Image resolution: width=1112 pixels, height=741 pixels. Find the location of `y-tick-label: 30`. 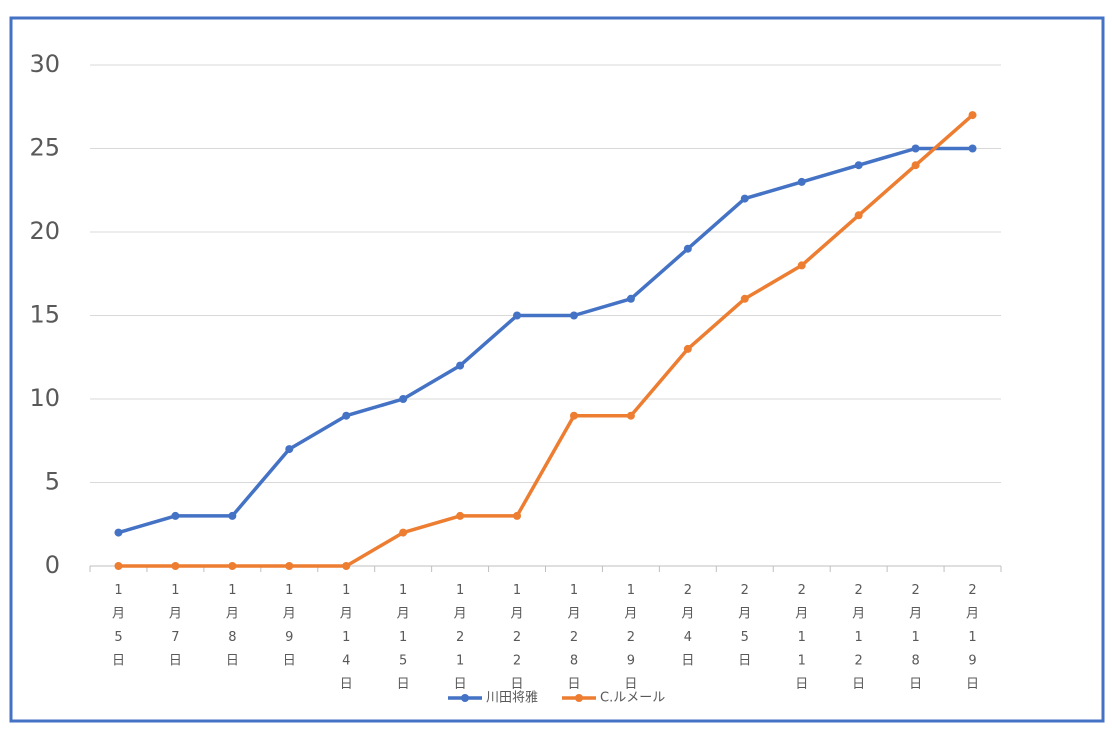

y-tick-label: 30 is located at coordinates (44, 64).